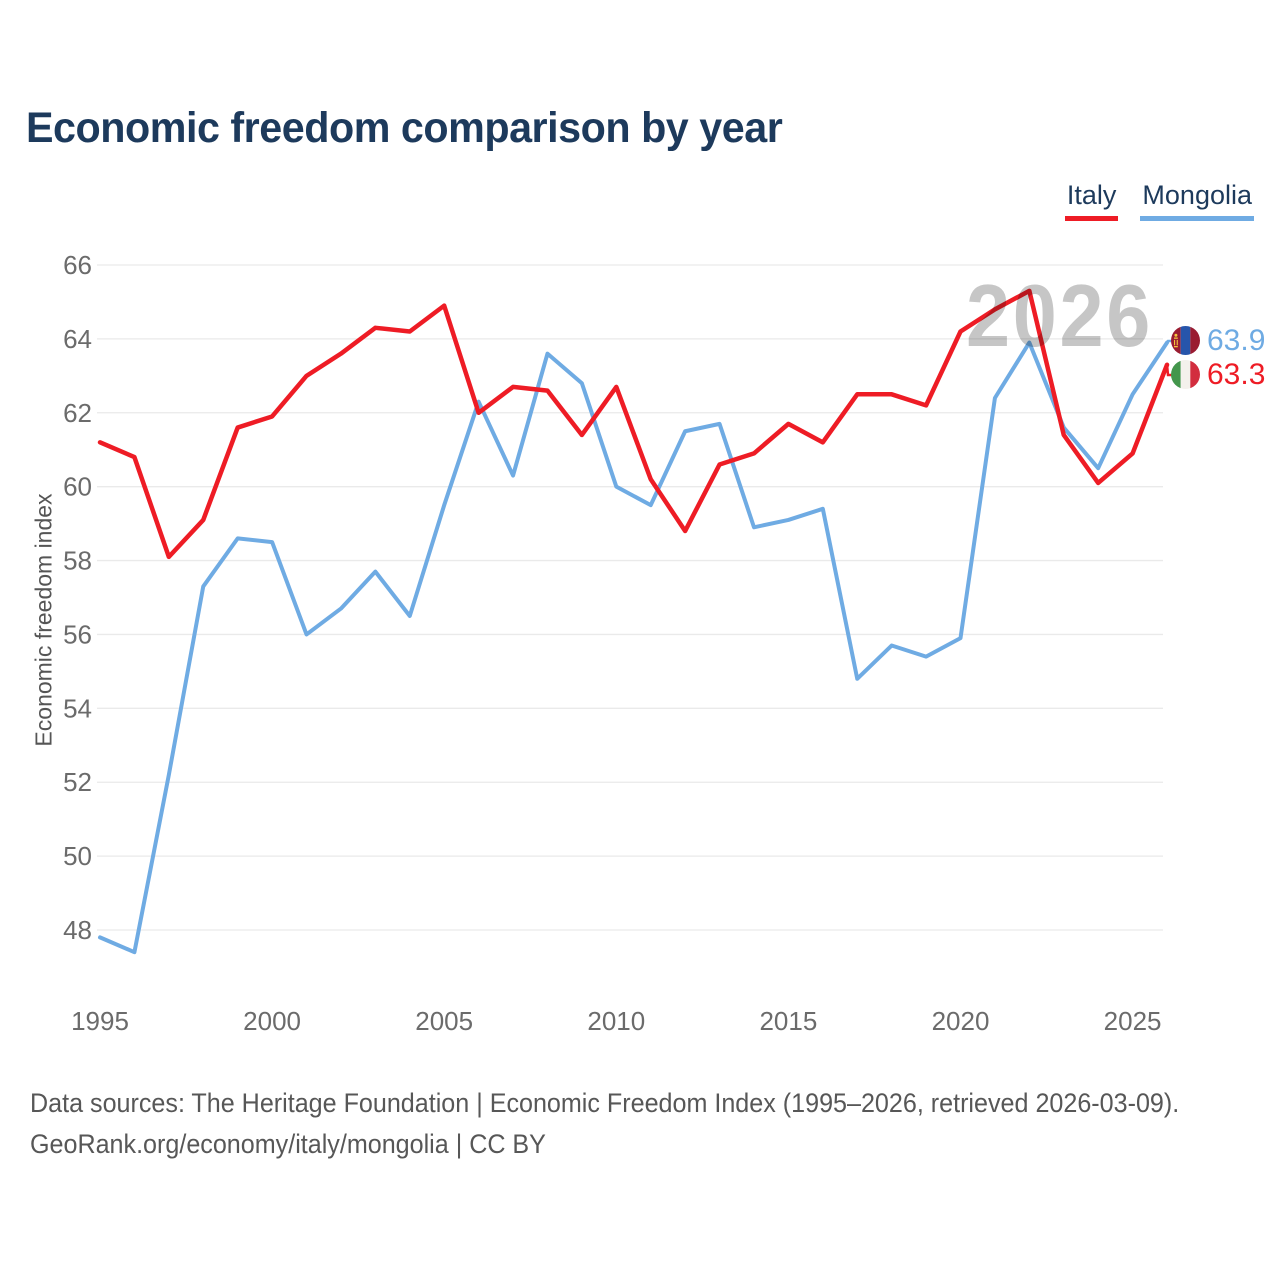  I want to click on end-value-italy: 63.3, so click(1236, 374).